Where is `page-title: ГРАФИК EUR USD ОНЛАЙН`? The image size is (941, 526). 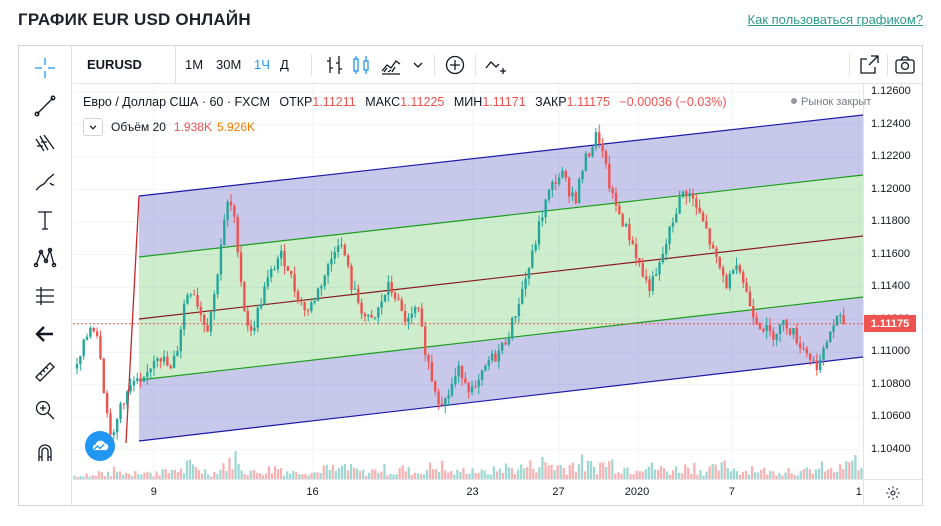
page-title: ГРАФИК EUR USD ОНЛАЙН is located at coordinates (134, 19).